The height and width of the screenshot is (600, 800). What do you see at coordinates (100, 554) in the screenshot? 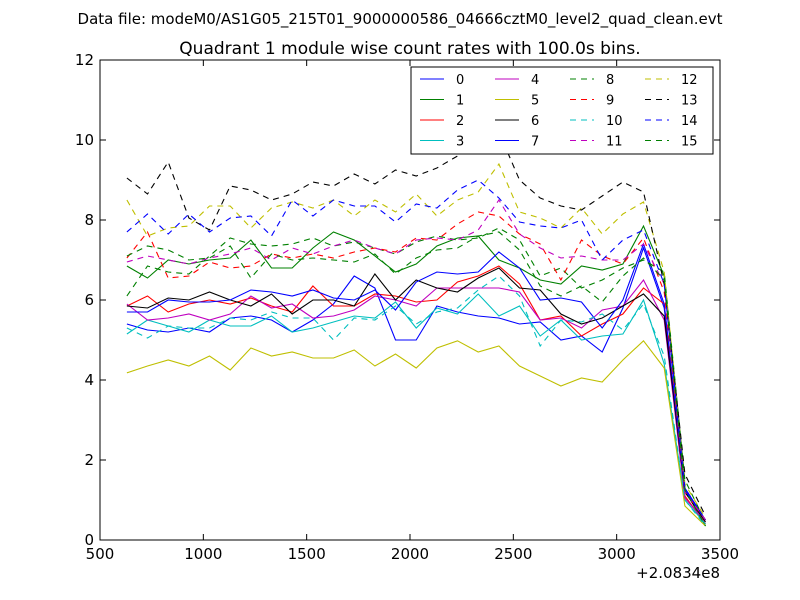
I see `x-tick-label: 500` at bounding box center [100, 554].